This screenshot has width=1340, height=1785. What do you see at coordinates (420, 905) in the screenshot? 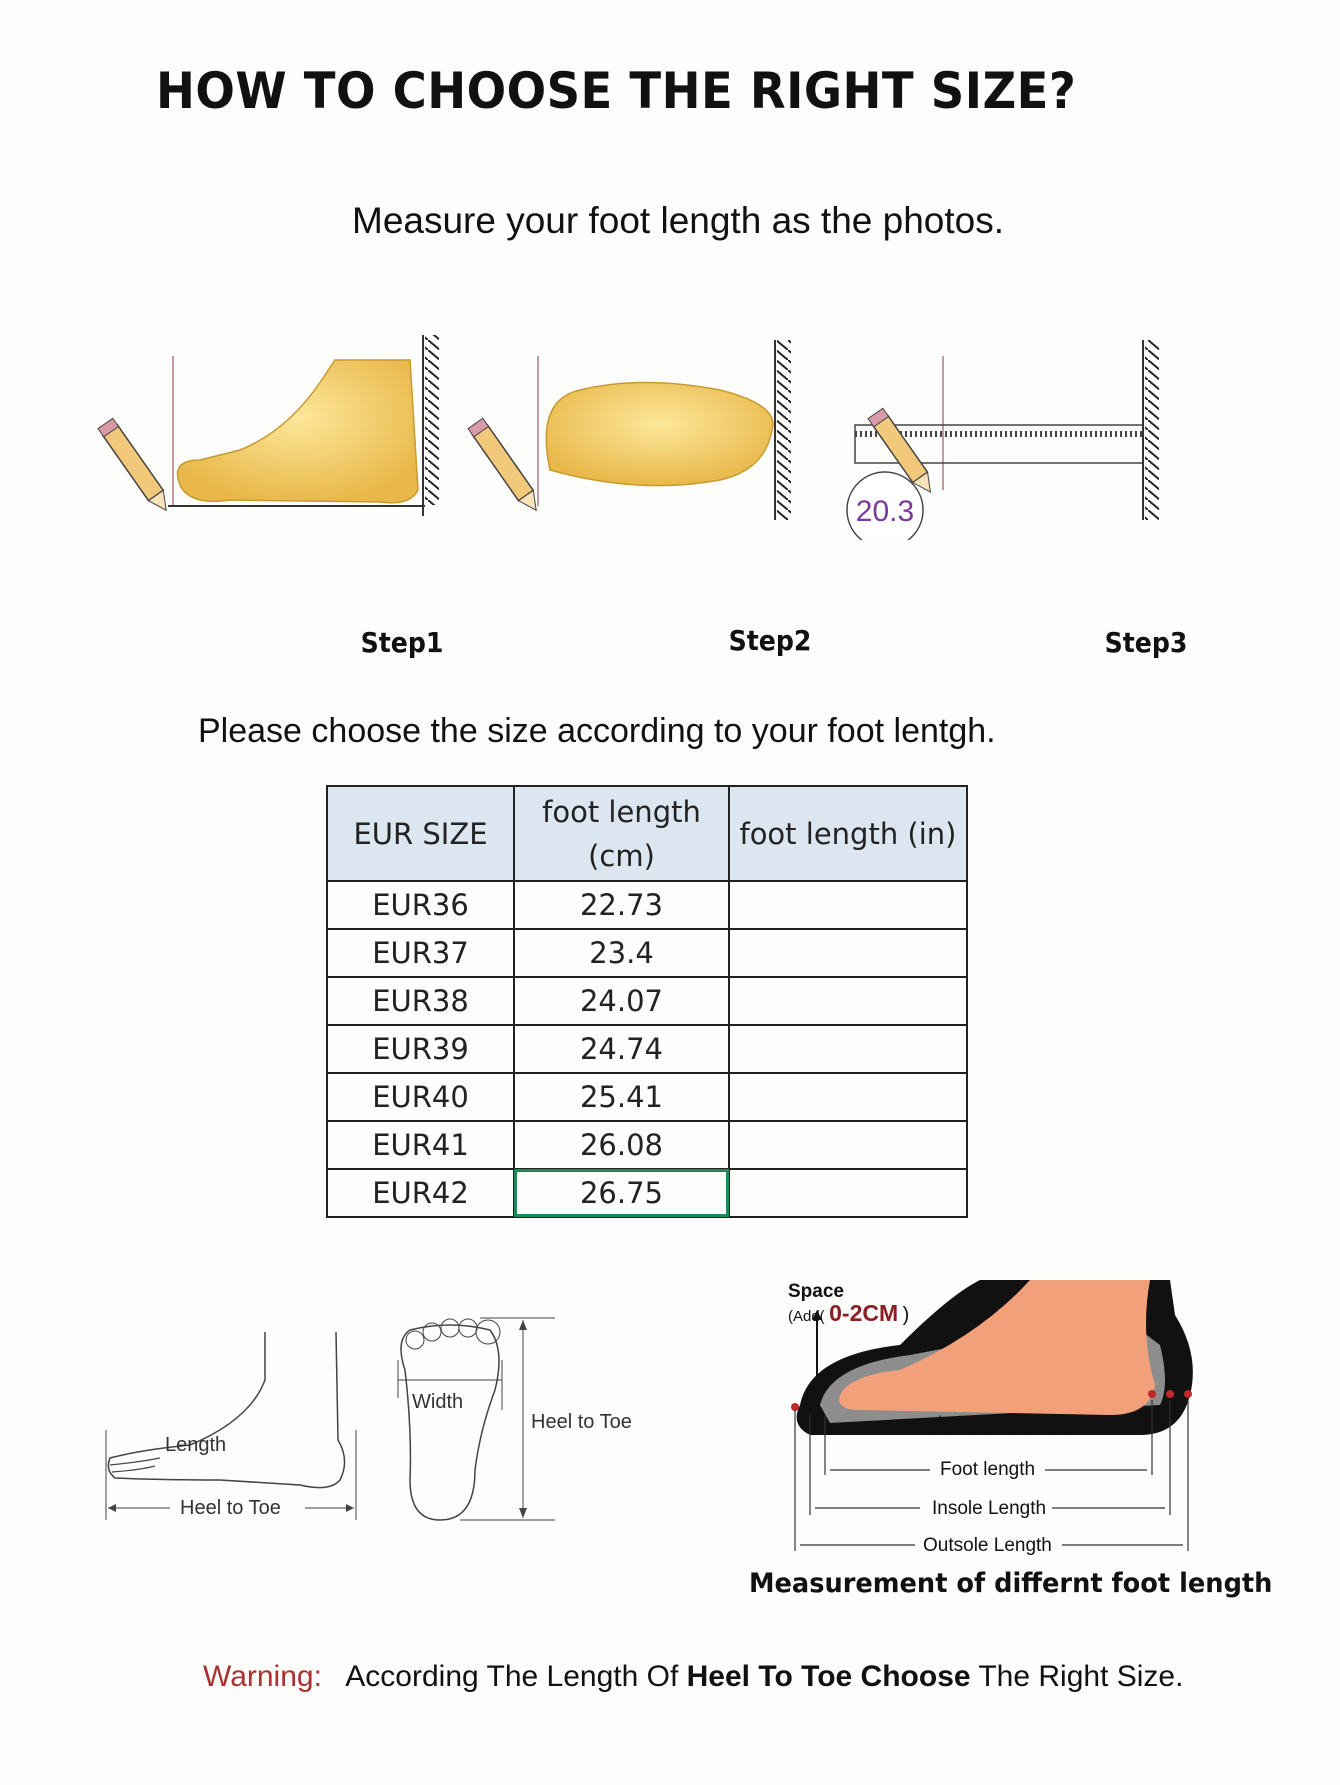
I see `size-cell: EUR36` at bounding box center [420, 905].